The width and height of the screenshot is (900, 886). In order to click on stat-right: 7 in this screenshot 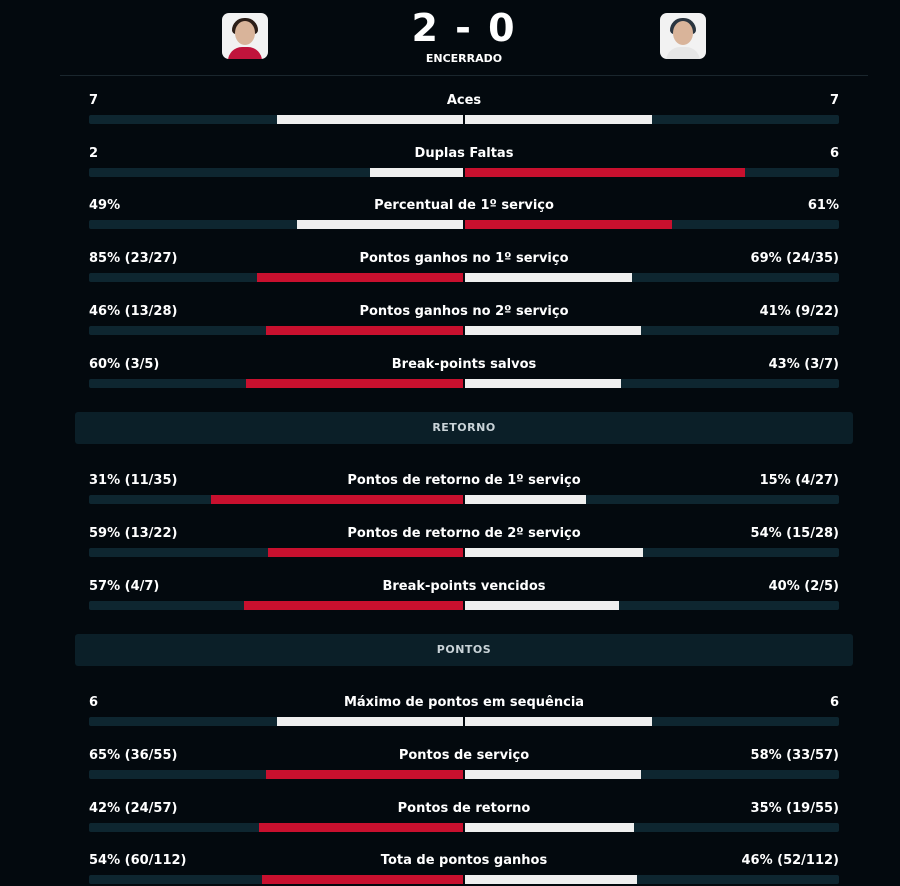, I will do `click(834, 100)`.